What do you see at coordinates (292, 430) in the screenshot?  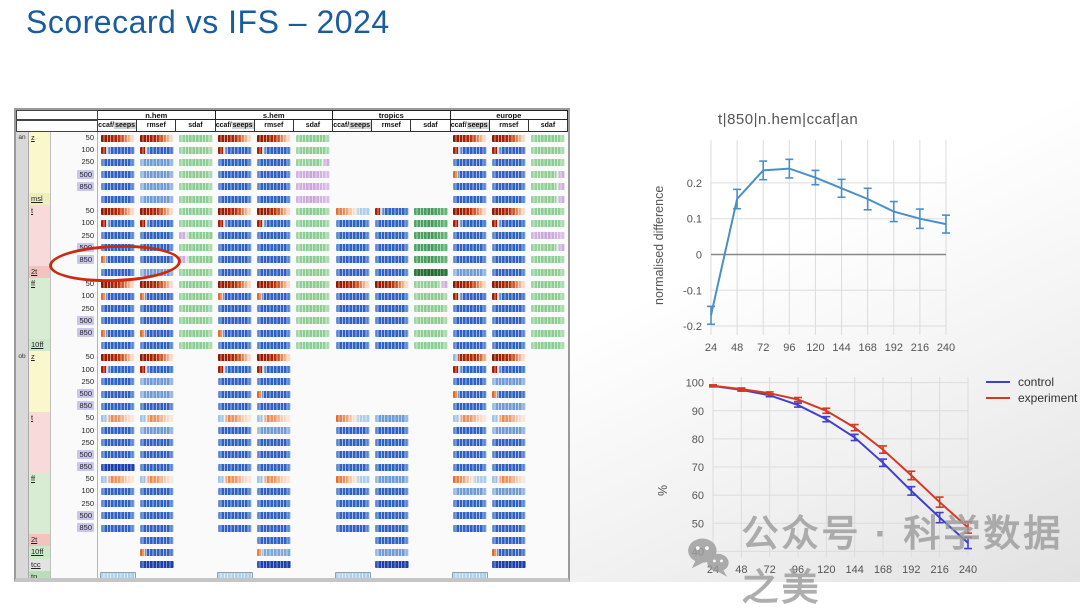 I see `scorecard-row: 100` at bounding box center [292, 430].